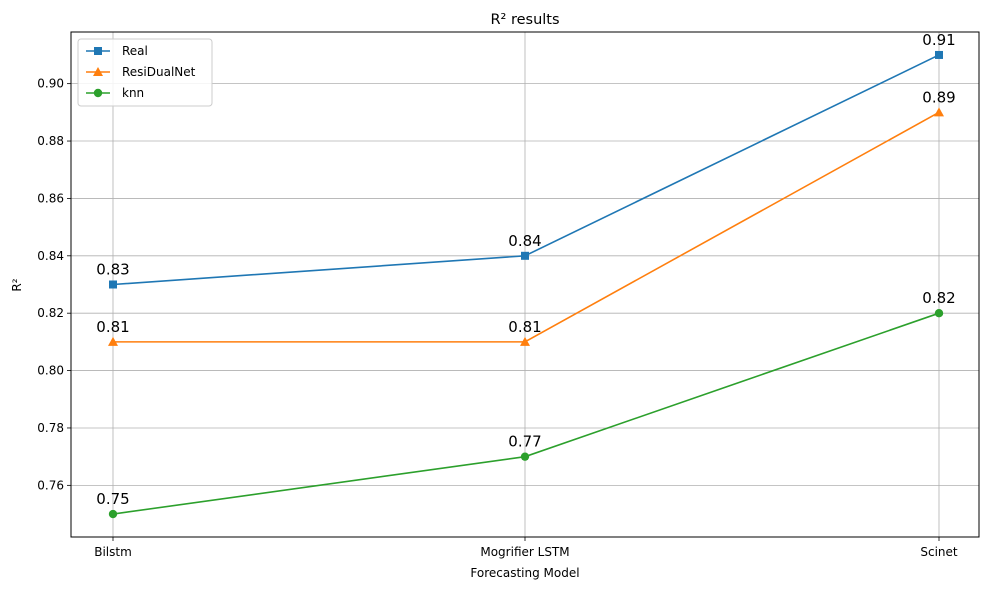 The width and height of the screenshot is (990, 590). Describe the element at coordinates (50, 84) in the screenshot. I see `y-tick-label: 0.90` at that location.